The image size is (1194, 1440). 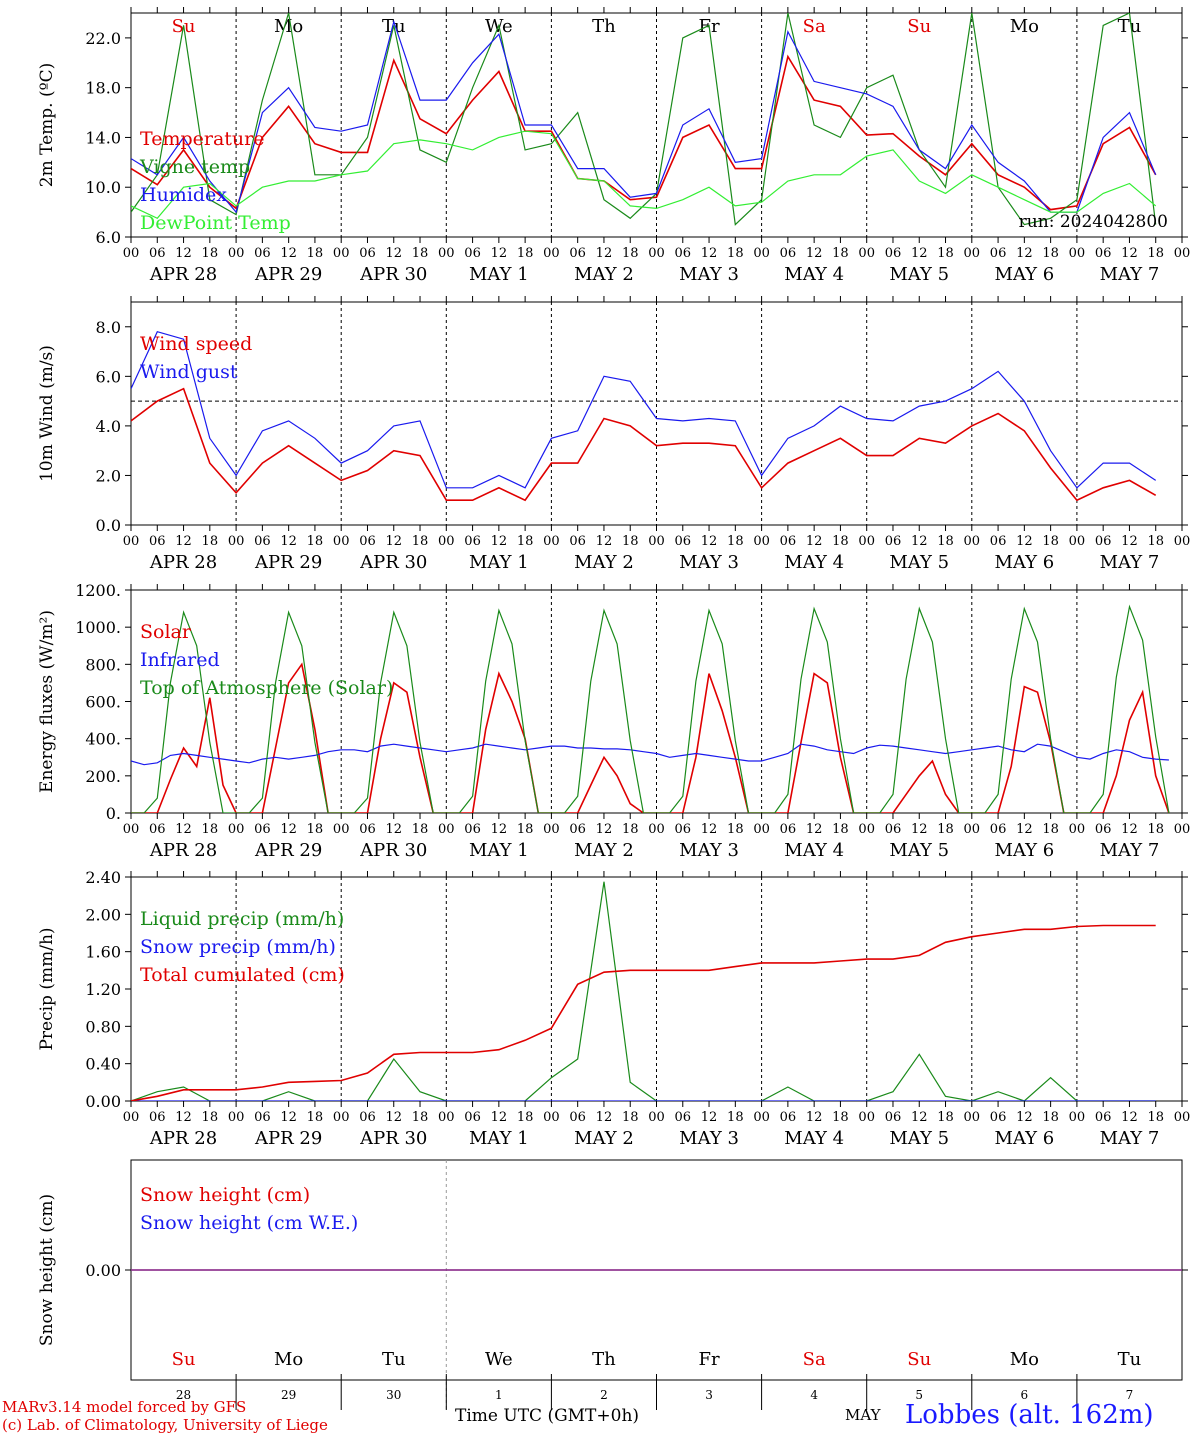 What do you see at coordinates (189, 372) in the screenshot?
I see `legend-entry: Wind gust` at bounding box center [189, 372].